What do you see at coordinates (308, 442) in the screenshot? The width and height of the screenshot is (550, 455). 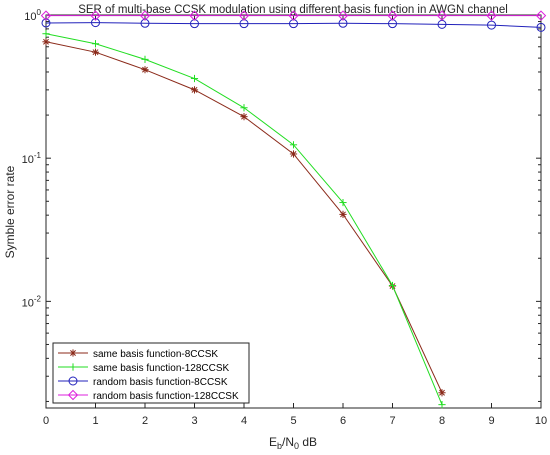 I see `x-axis-label-unit: dB` at bounding box center [308, 442].